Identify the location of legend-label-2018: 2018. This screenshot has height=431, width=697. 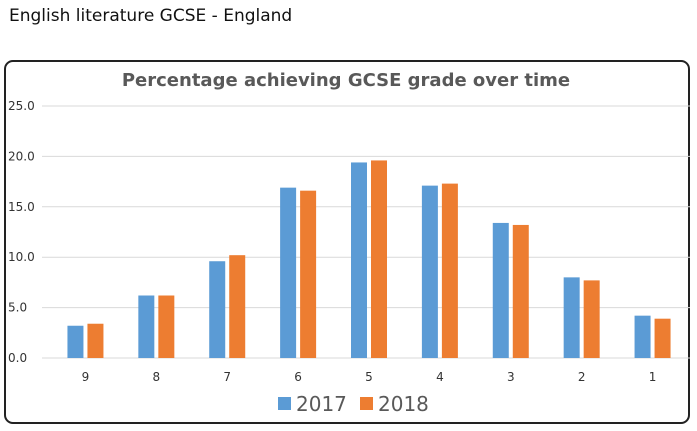
(403, 404).